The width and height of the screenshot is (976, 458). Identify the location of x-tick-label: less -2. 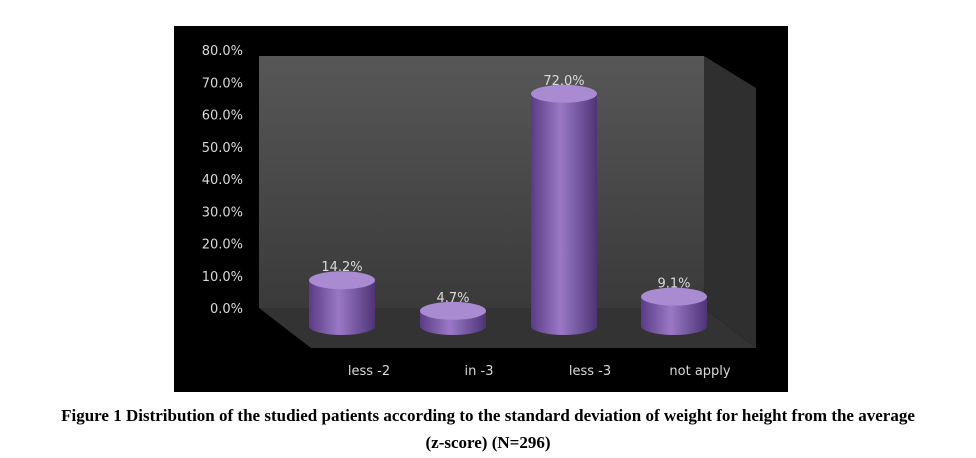
(369, 371).